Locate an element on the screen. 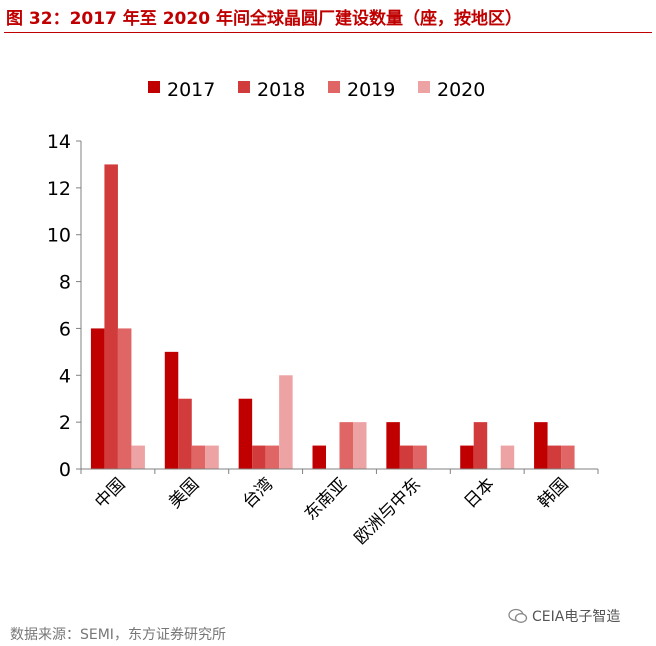 The width and height of the screenshot is (656, 646). x-tick-label: 台湾 is located at coordinates (258, 493).